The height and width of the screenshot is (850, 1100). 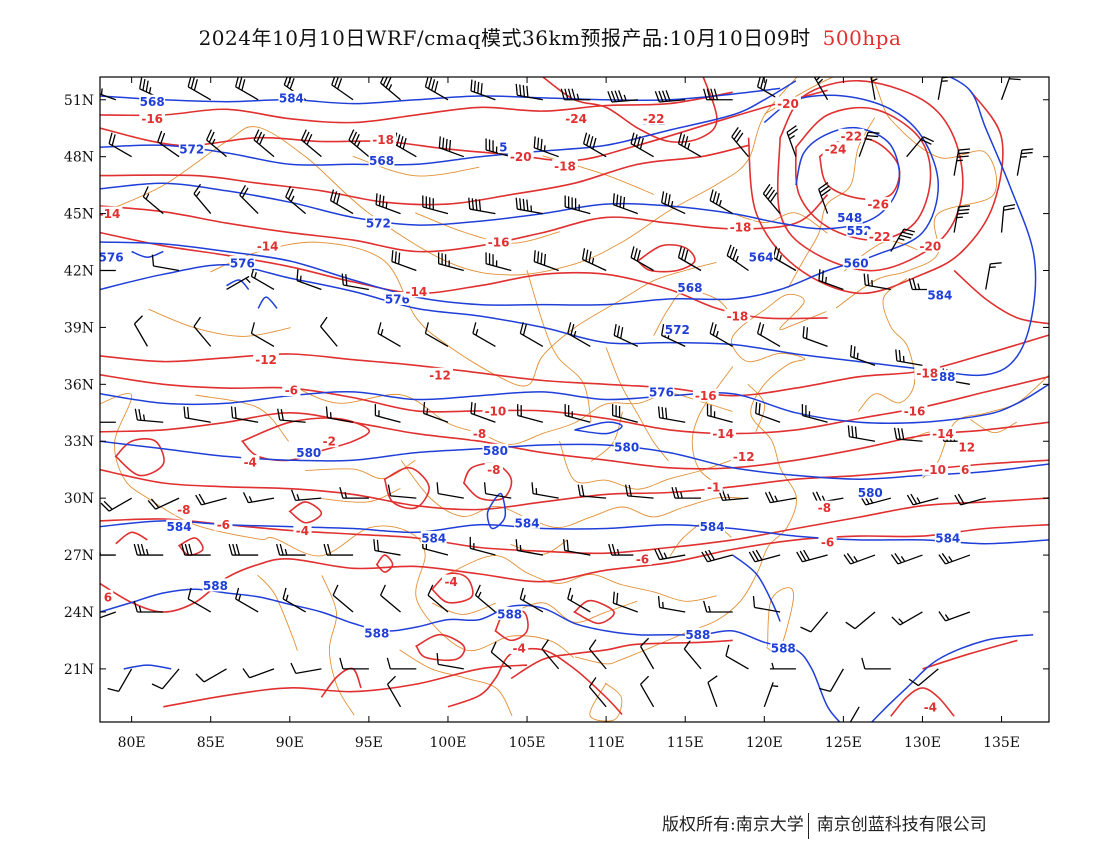 I want to click on temperature-contour-label: -12, so click(x=440, y=374).